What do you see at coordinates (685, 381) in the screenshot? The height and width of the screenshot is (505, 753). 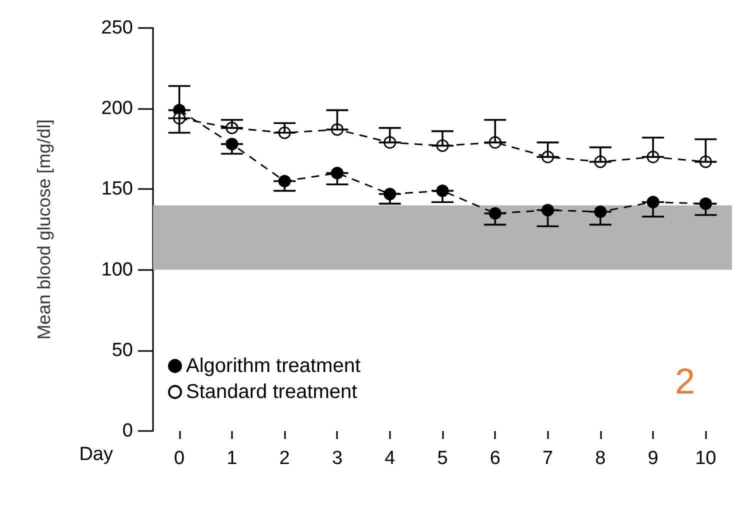 I see `annotation: 2` at bounding box center [685, 381].